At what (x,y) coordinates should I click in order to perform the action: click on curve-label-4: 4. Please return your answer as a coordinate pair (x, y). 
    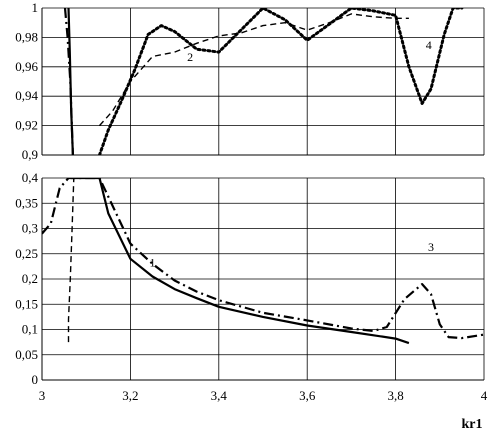
    Looking at the image, I should click on (429, 45).